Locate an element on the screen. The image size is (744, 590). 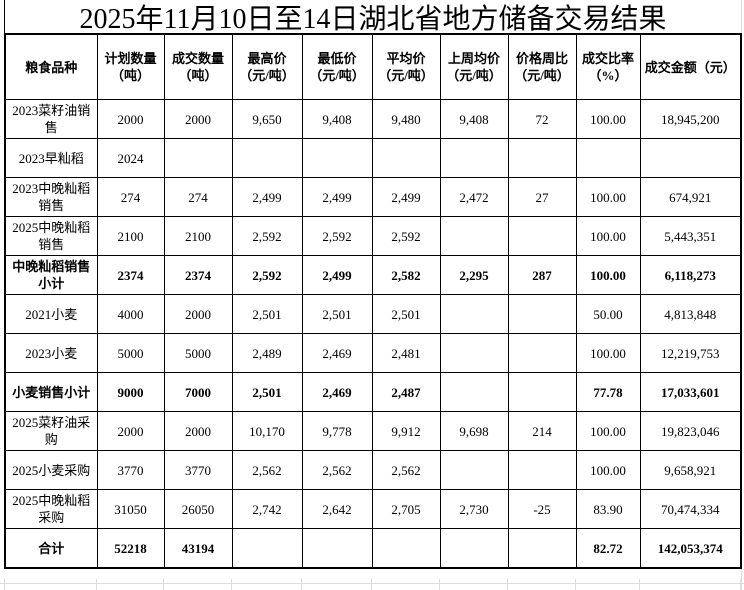
value-cell: 2,295 is located at coordinates (474, 275).